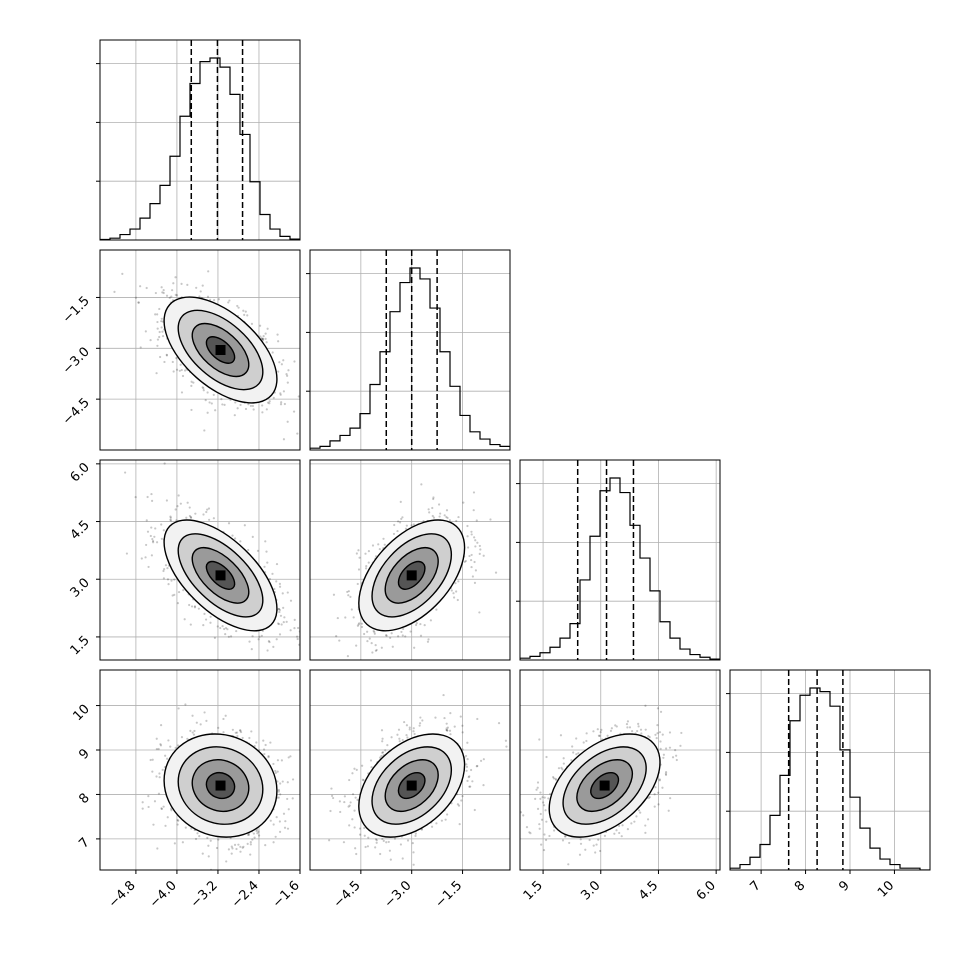 This screenshot has width=970, height=970. I want to click on histogram-step, so click(620, 568).